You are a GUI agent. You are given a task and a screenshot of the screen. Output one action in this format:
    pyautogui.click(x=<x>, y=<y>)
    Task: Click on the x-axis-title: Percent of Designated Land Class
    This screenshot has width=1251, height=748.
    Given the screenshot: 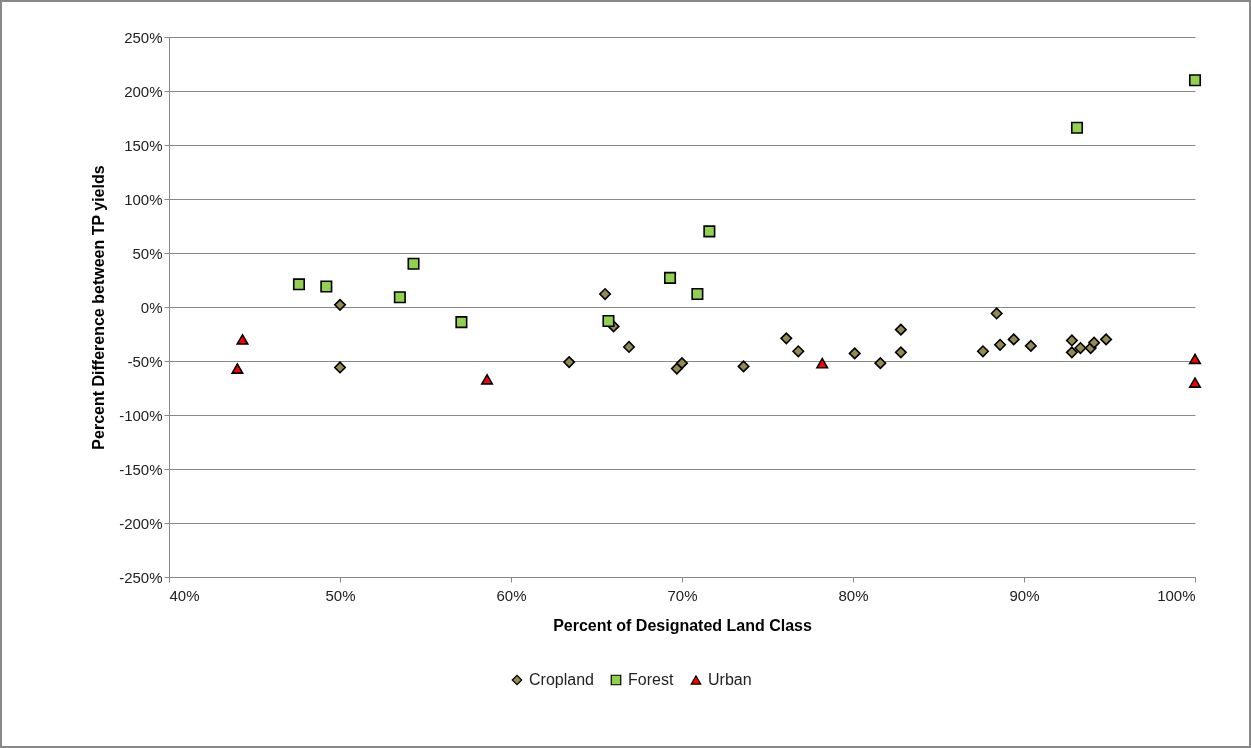 What is the action you would take?
    pyautogui.click(x=682, y=625)
    